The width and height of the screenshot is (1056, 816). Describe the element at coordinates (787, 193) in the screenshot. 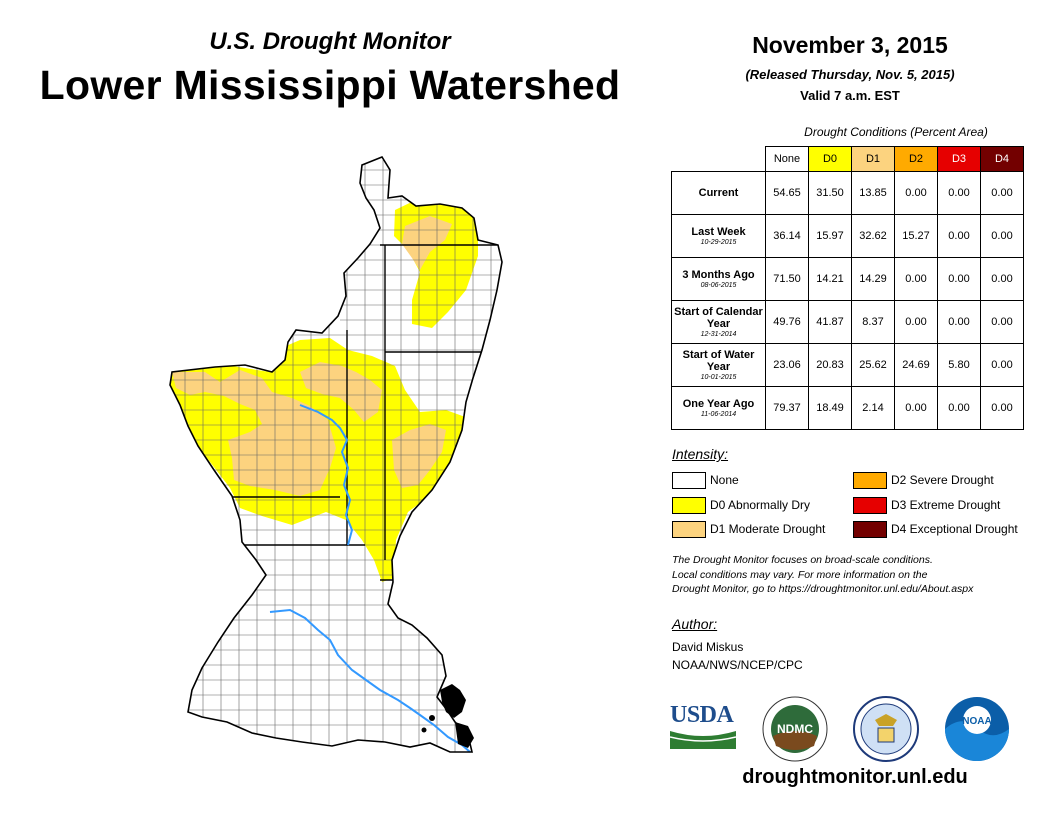

I see `table-cell: 54.65` at that location.